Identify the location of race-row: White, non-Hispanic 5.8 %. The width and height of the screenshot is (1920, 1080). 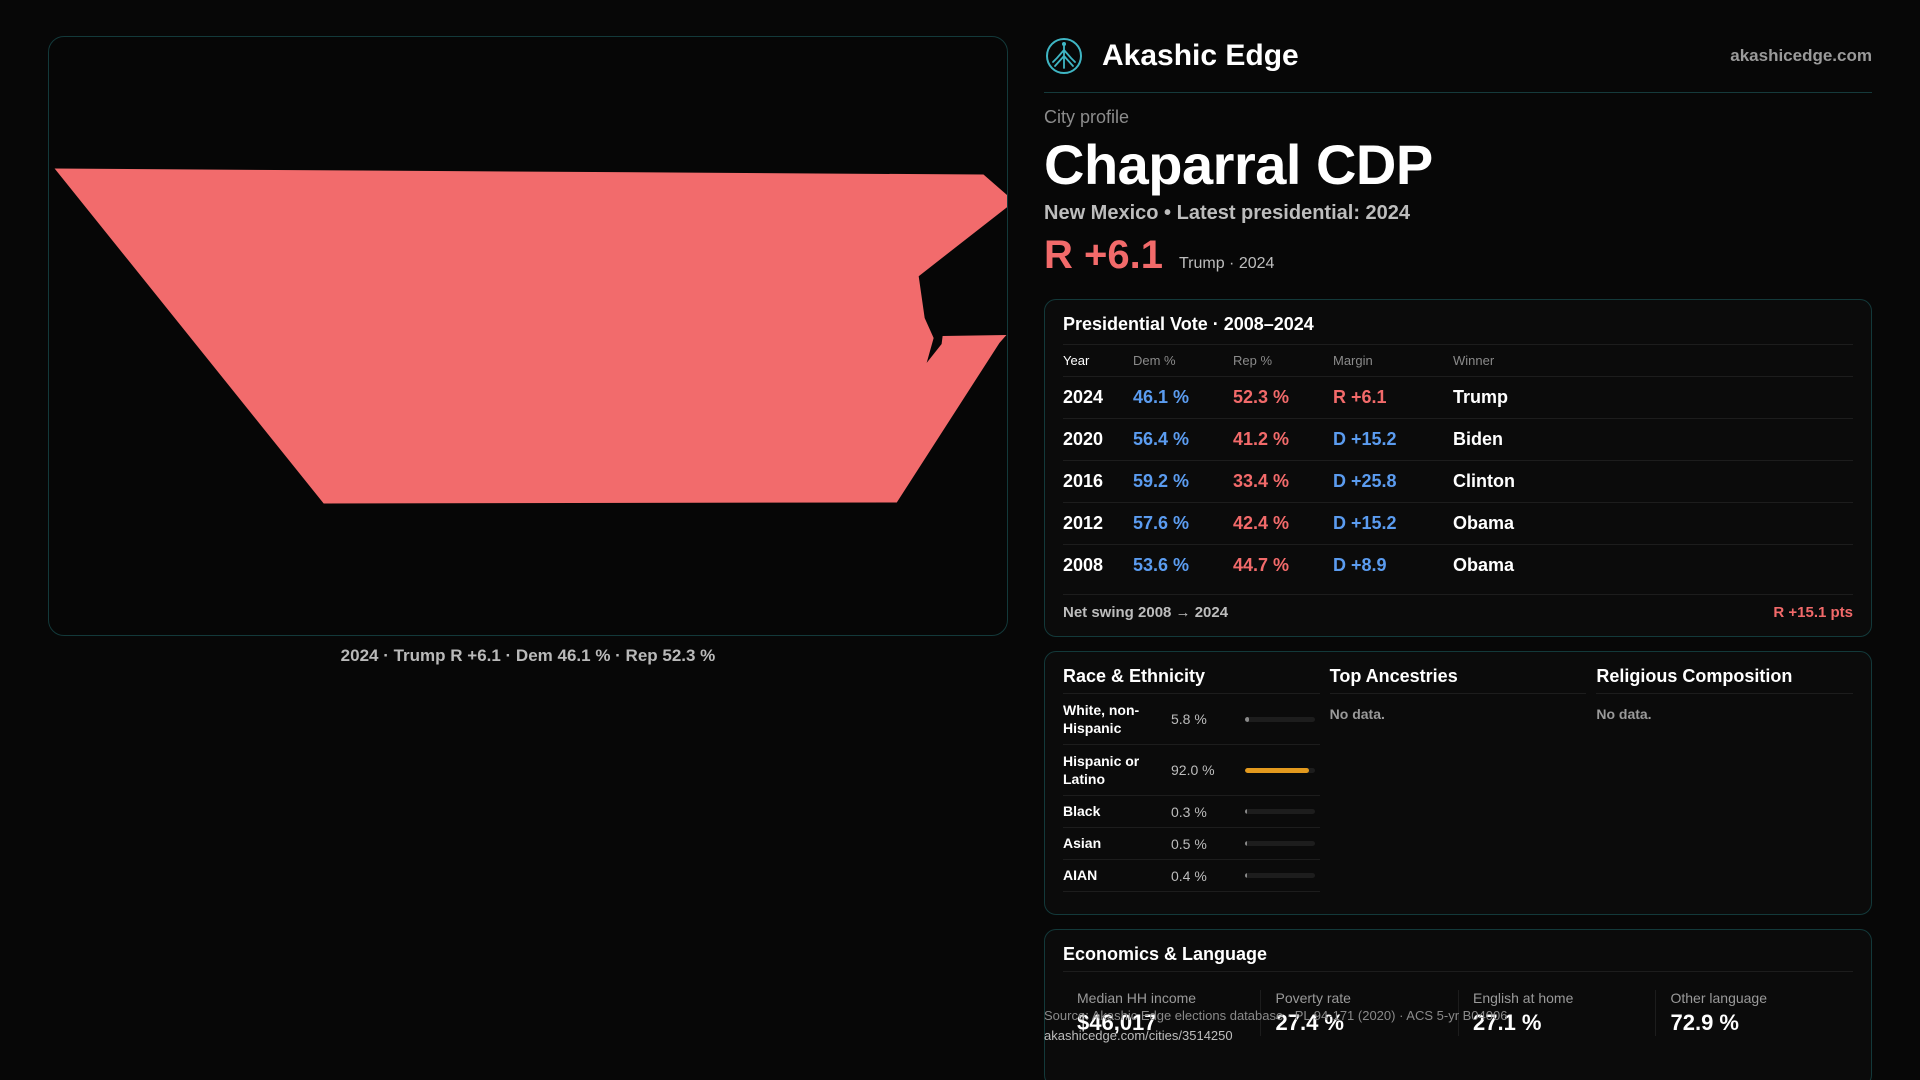
(1191, 719).